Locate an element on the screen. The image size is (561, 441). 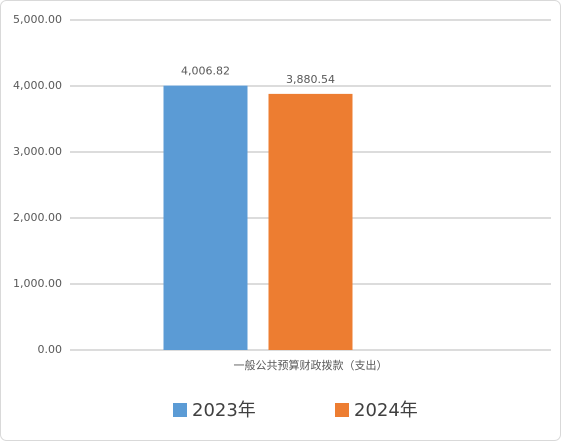
value-label: 3,880.54 is located at coordinates (310, 79).